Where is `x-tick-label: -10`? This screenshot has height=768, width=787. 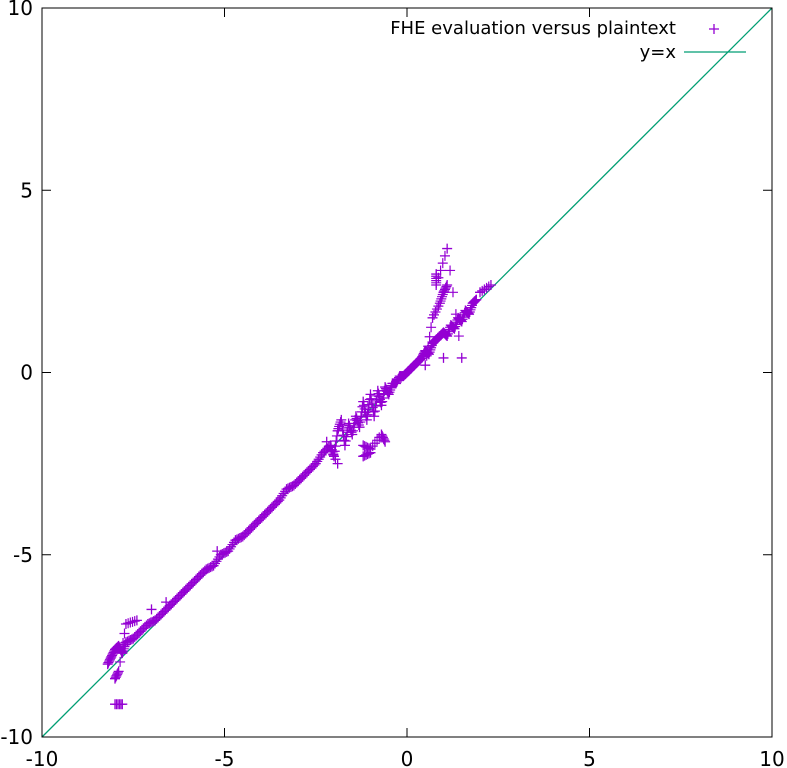 x-tick-label: -10 is located at coordinates (42, 757).